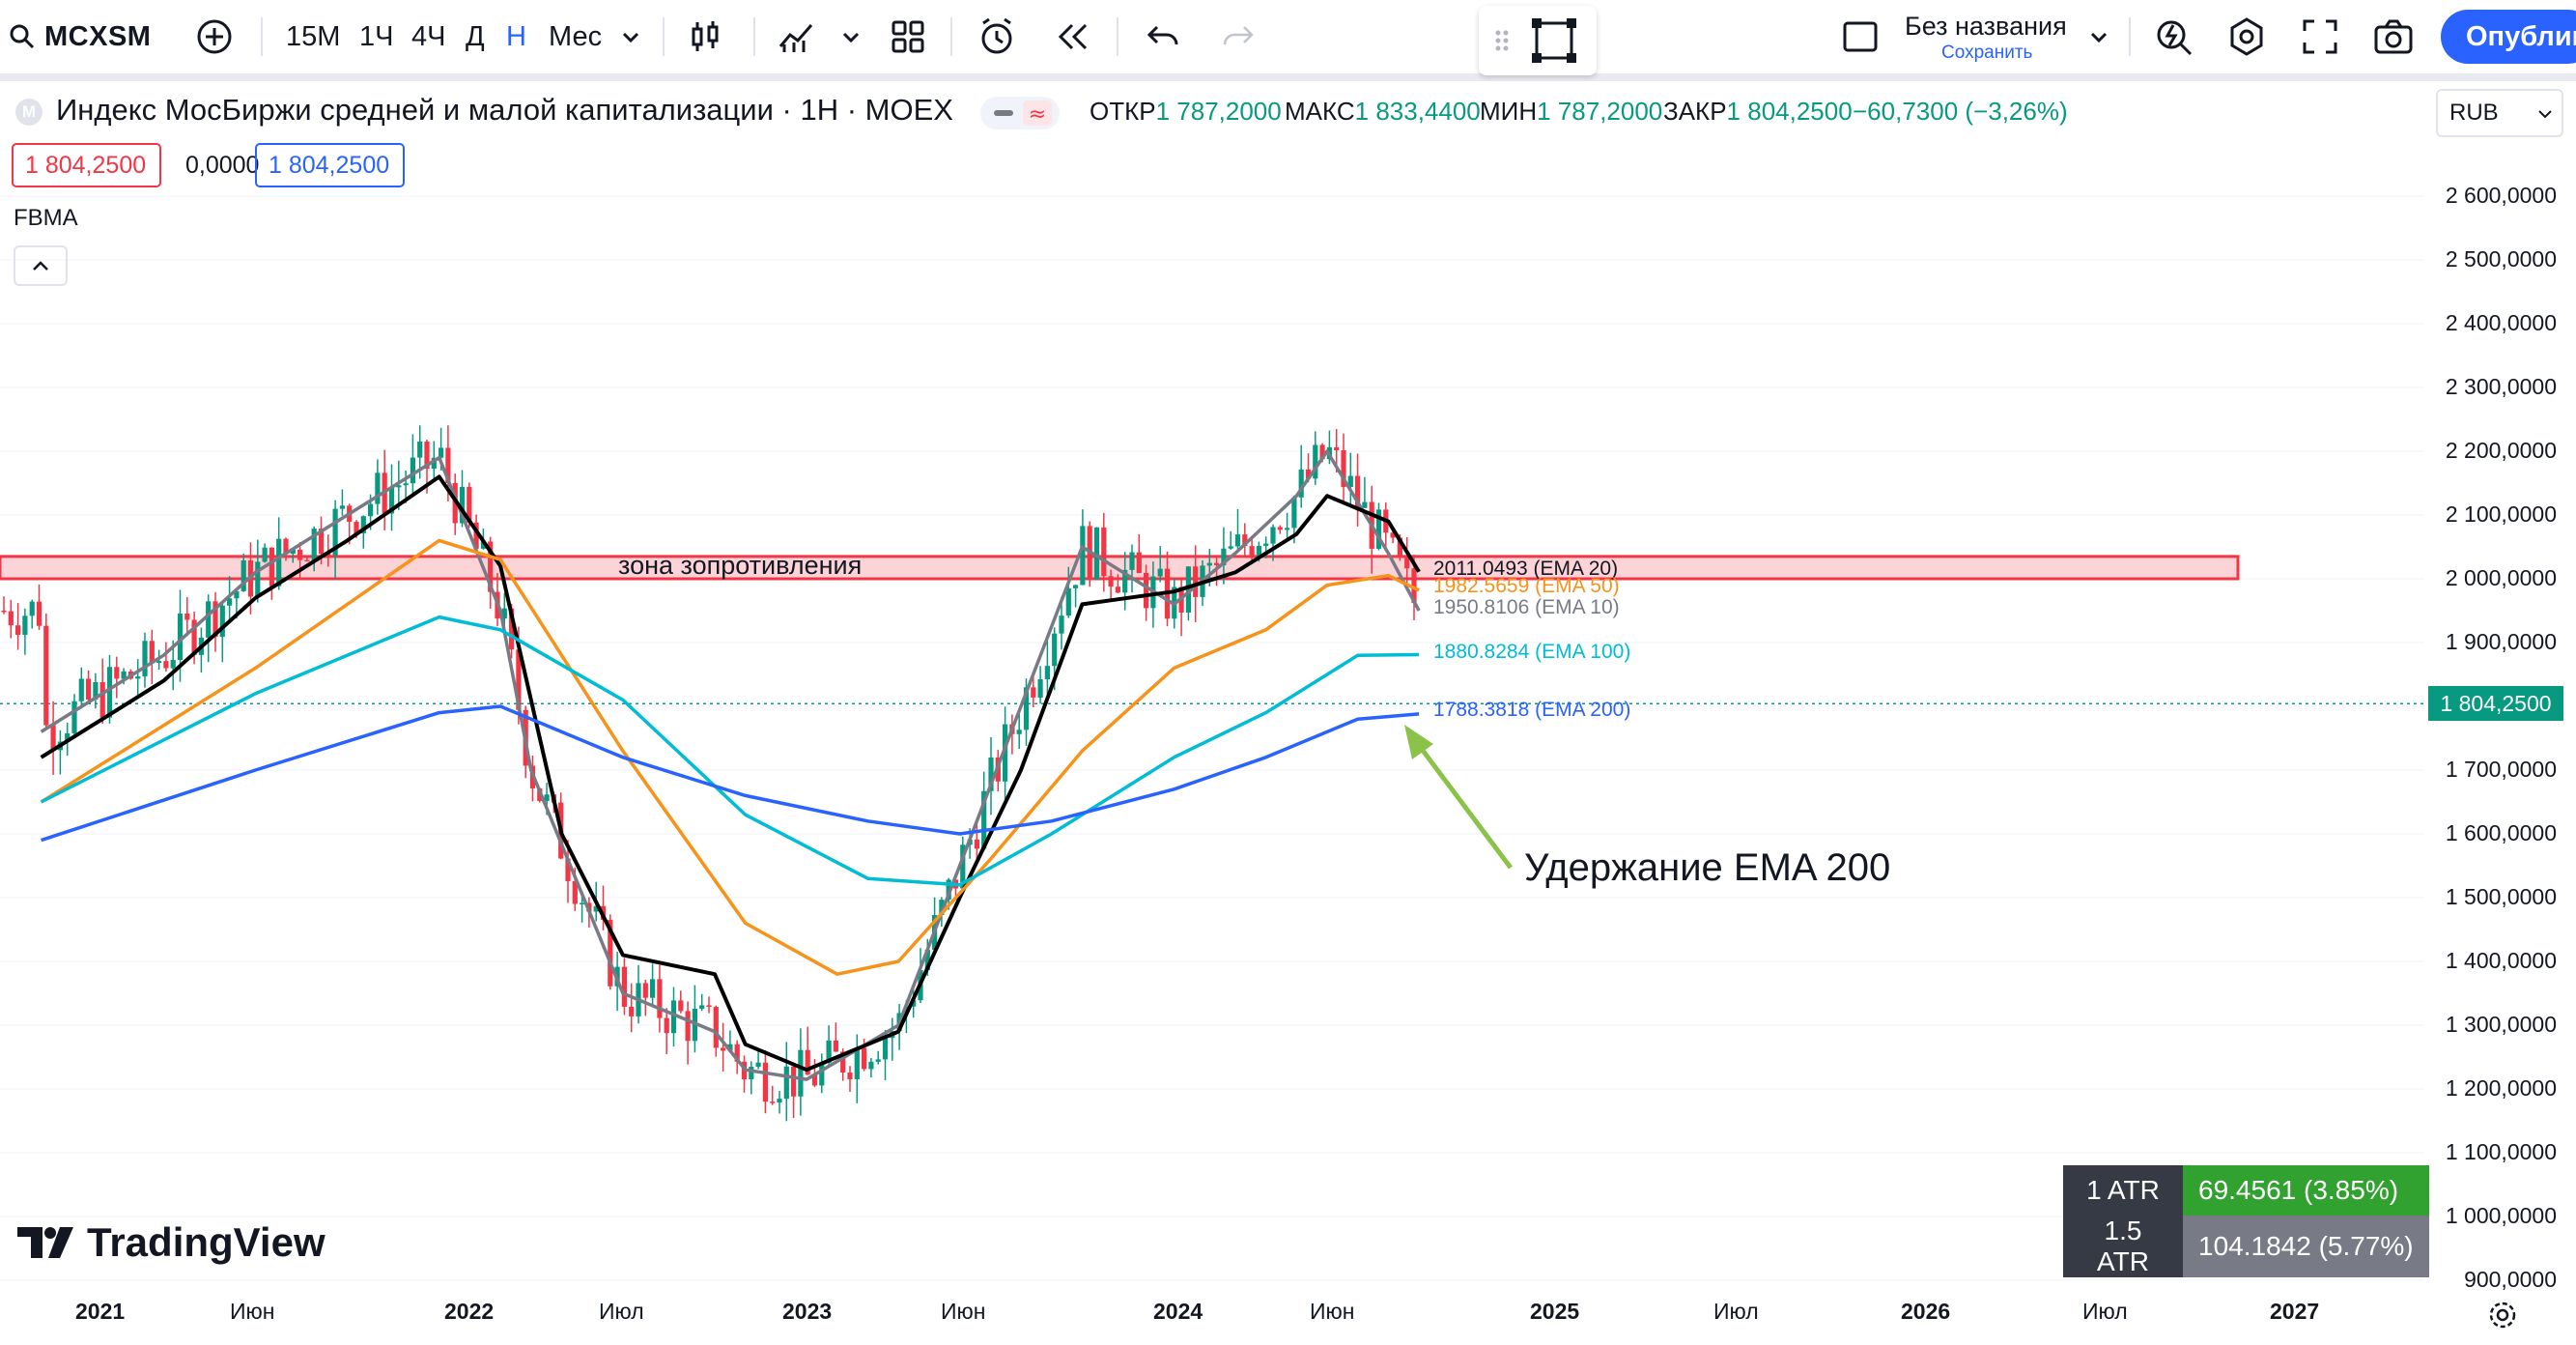 The width and height of the screenshot is (2576, 1345). What do you see at coordinates (46, 218) in the screenshot?
I see `indicator-name: FBMA` at bounding box center [46, 218].